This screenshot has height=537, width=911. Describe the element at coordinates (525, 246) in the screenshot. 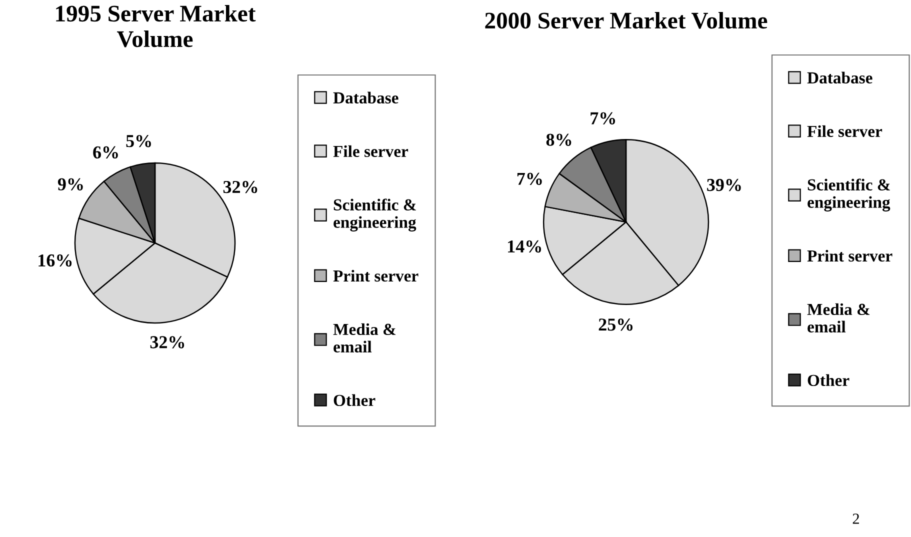

I see `data-label: 14%` at that location.